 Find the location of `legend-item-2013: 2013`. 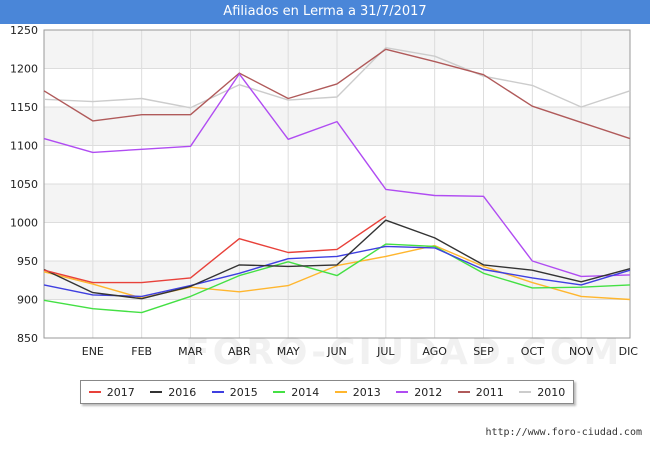

legend-item-2013: 2013 is located at coordinates (357, 392).